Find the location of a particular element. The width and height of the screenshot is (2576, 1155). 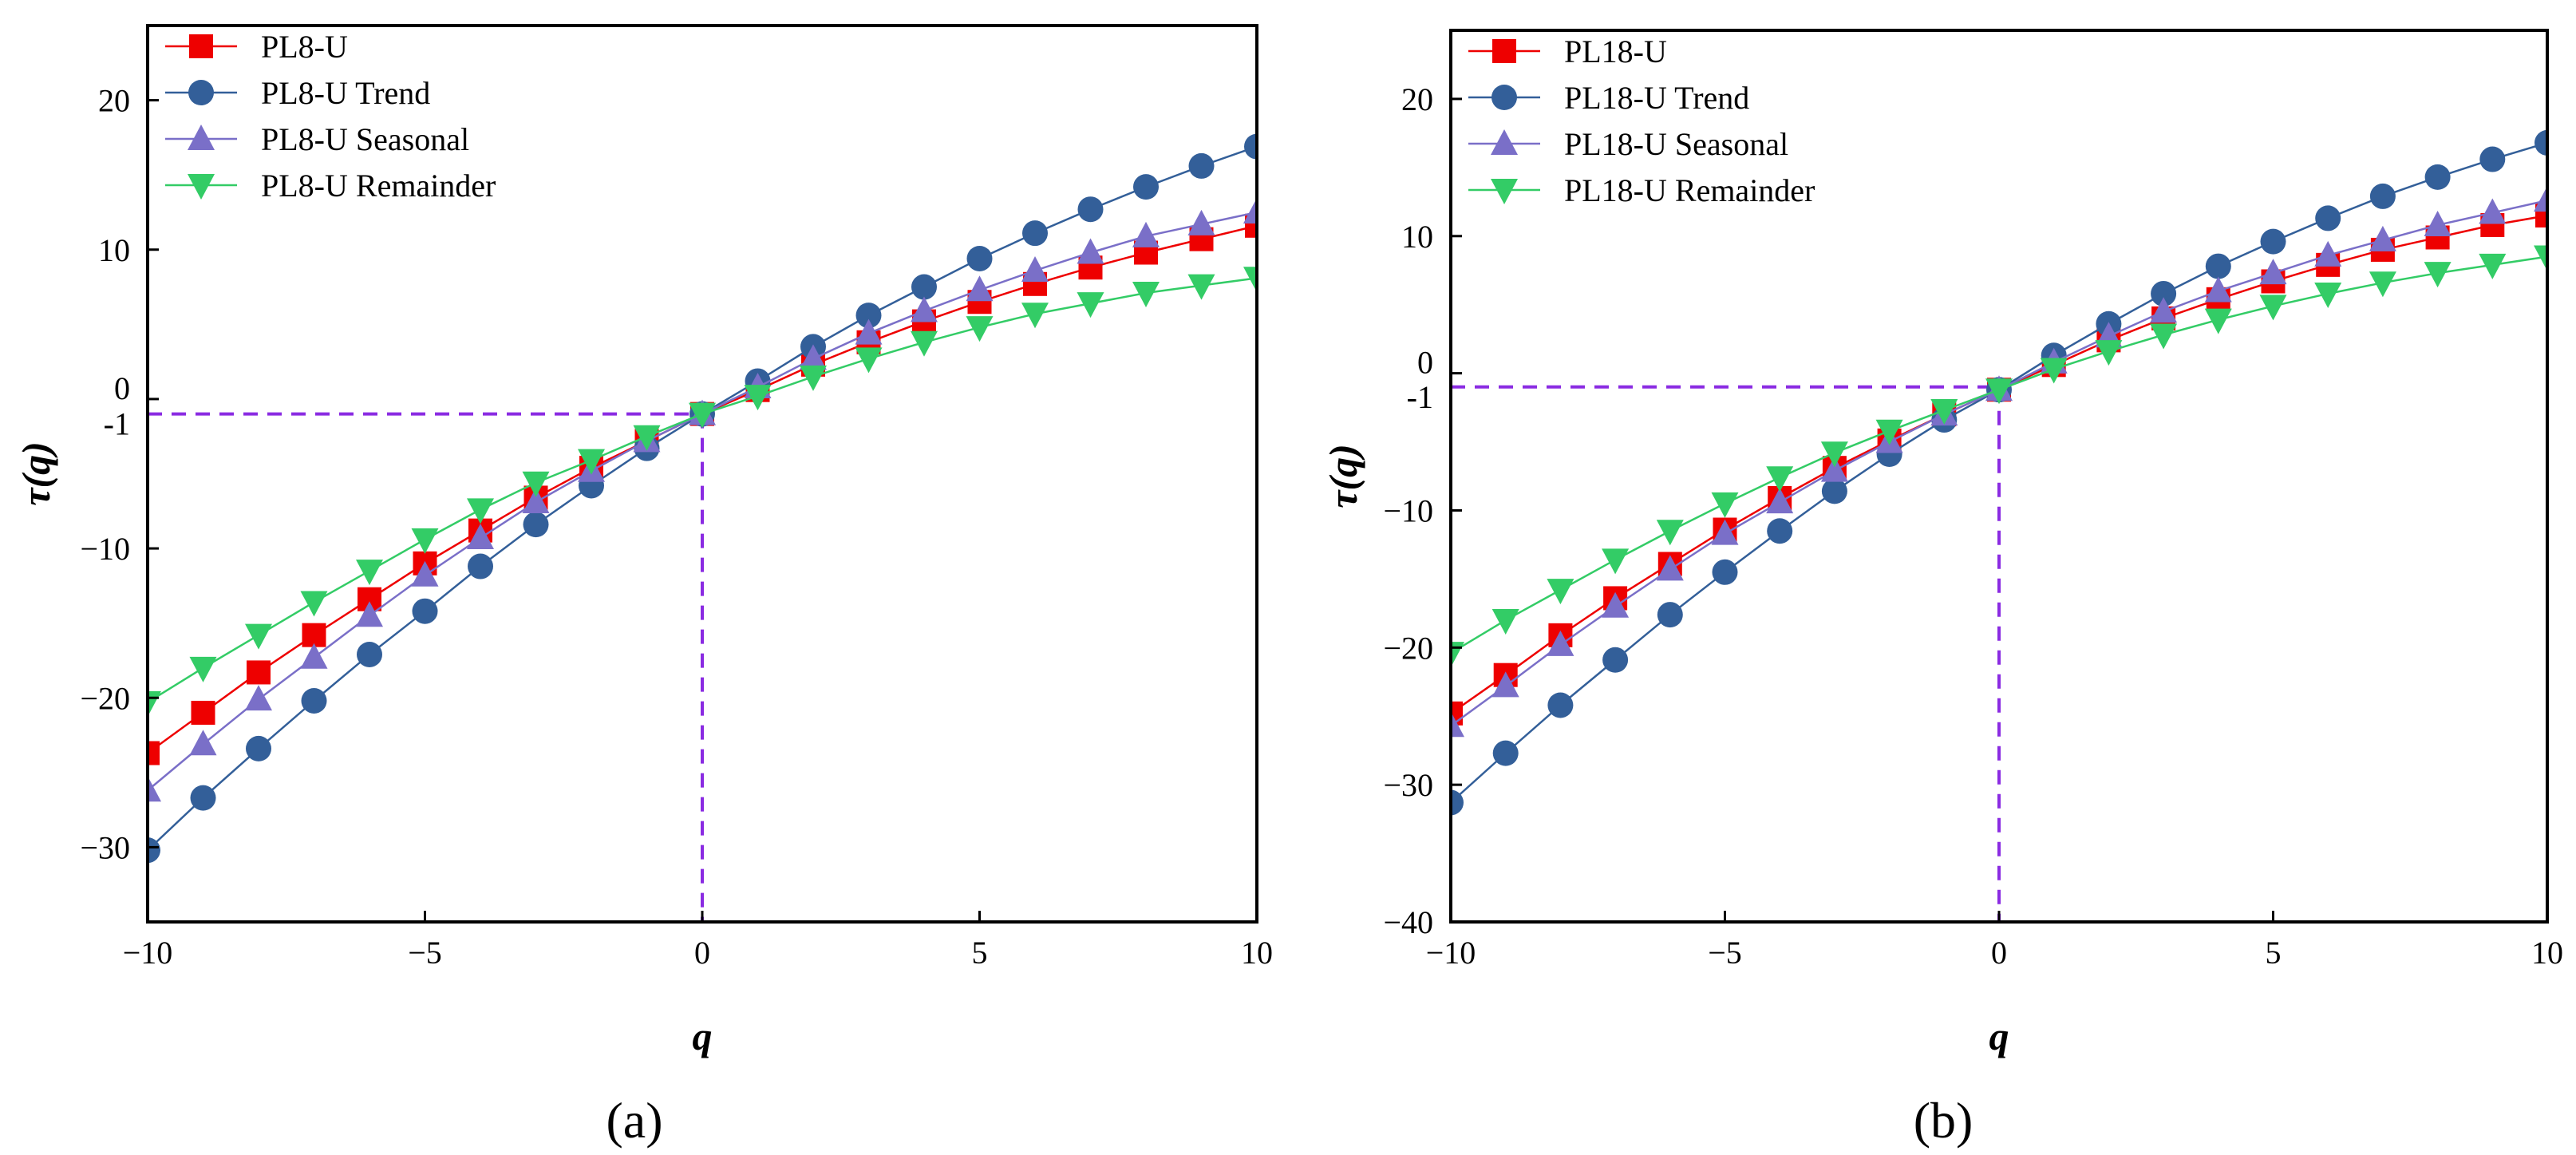

legend-marker-seasonal is located at coordinates (1504, 142).